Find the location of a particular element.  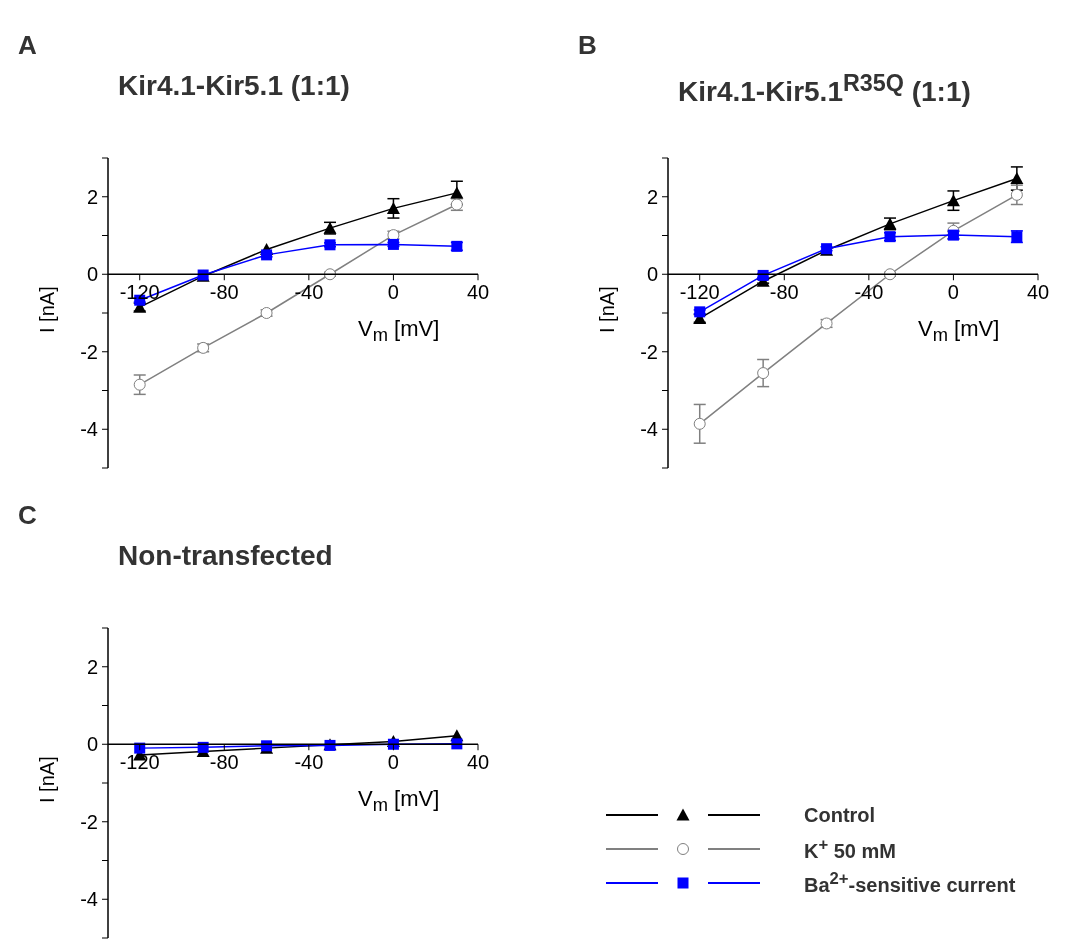

legend-label: K$^{+}$ 50 mM is located at coordinates (850, 849).